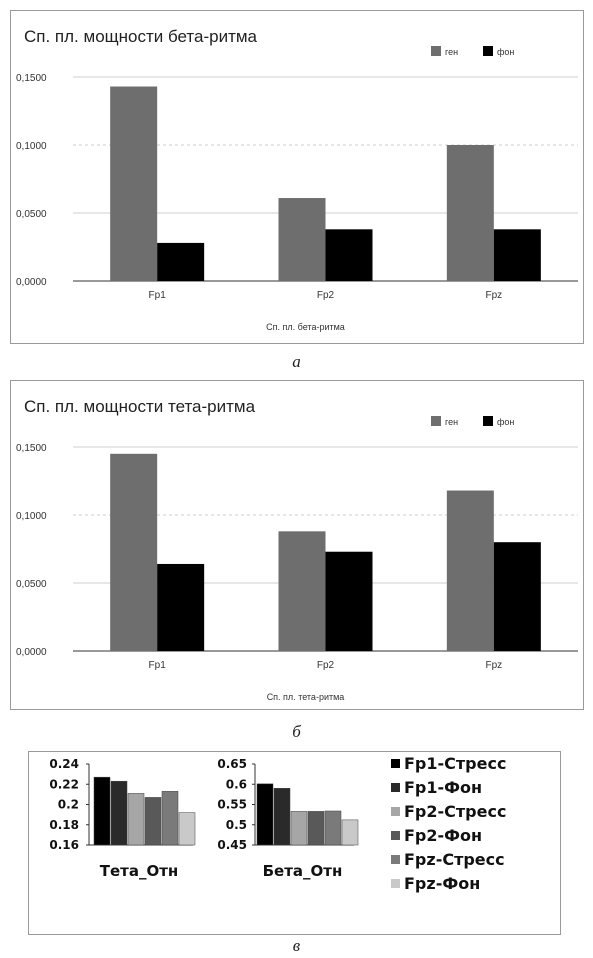 The width and height of the screenshot is (593, 958). I want to click on chart-title: Сп. пл. мощности тета-ритма, so click(140, 406).